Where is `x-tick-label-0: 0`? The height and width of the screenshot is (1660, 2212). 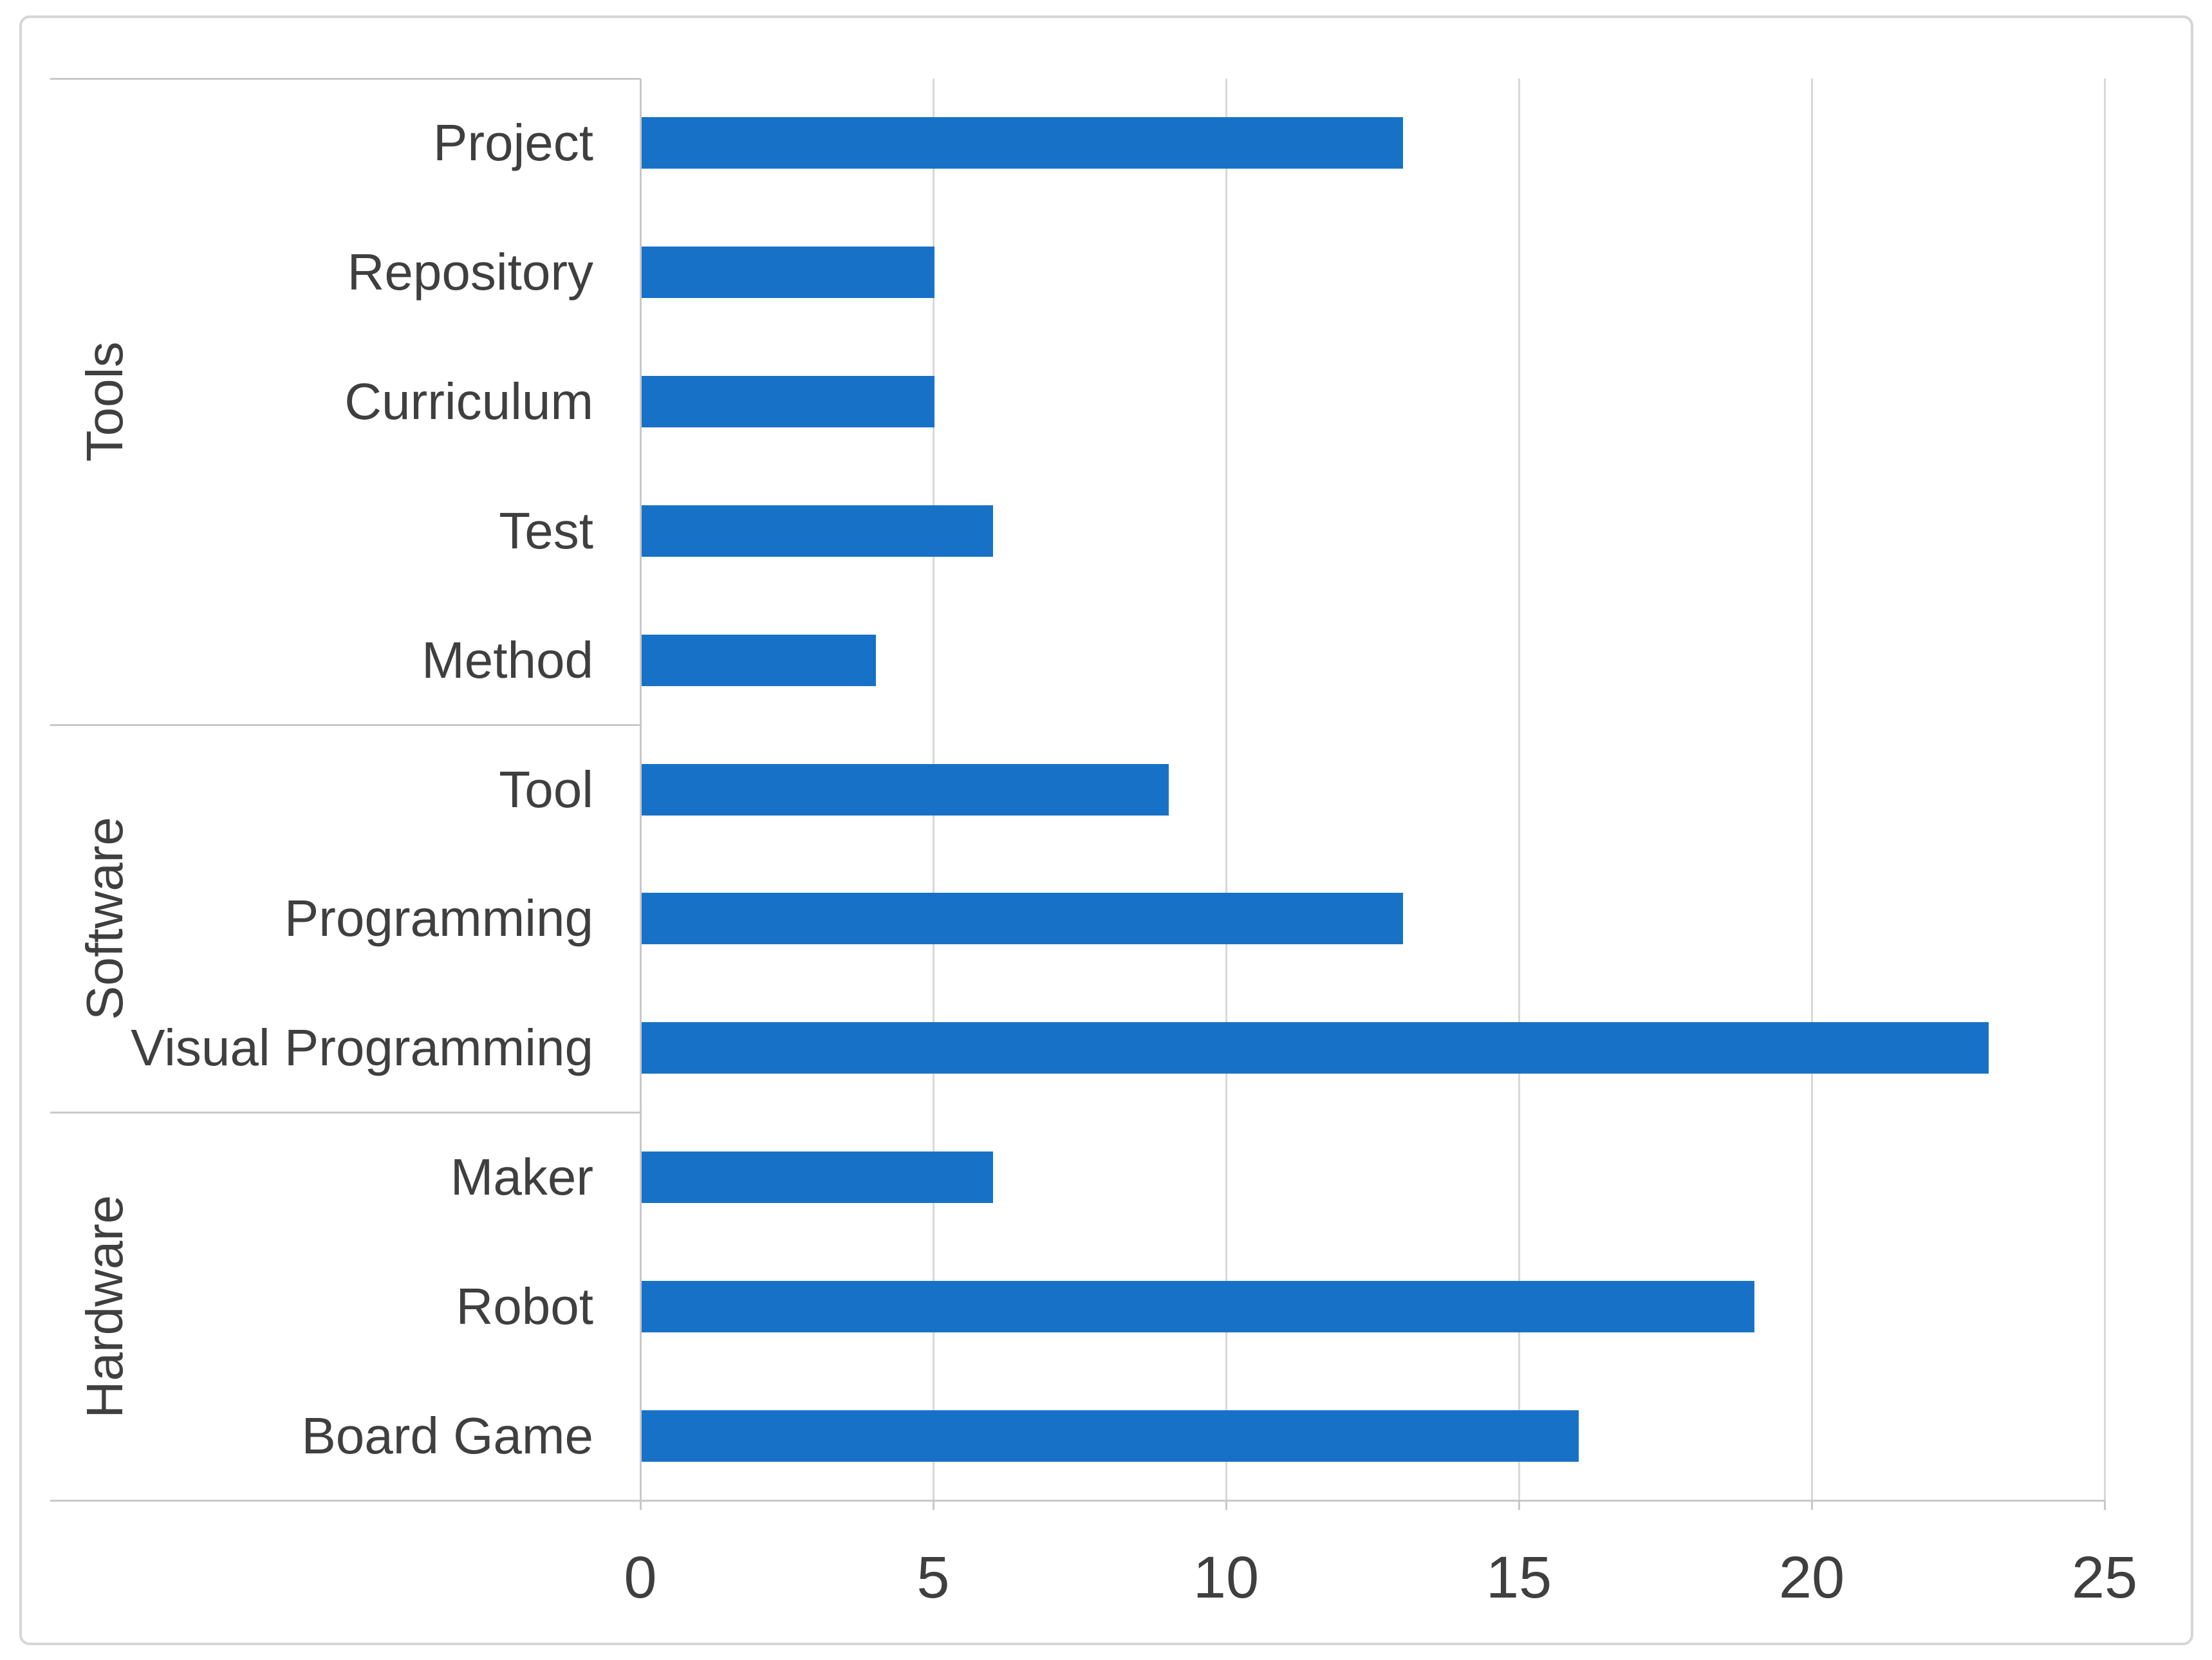
x-tick-label-0: 0 is located at coordinates (640, 1577).